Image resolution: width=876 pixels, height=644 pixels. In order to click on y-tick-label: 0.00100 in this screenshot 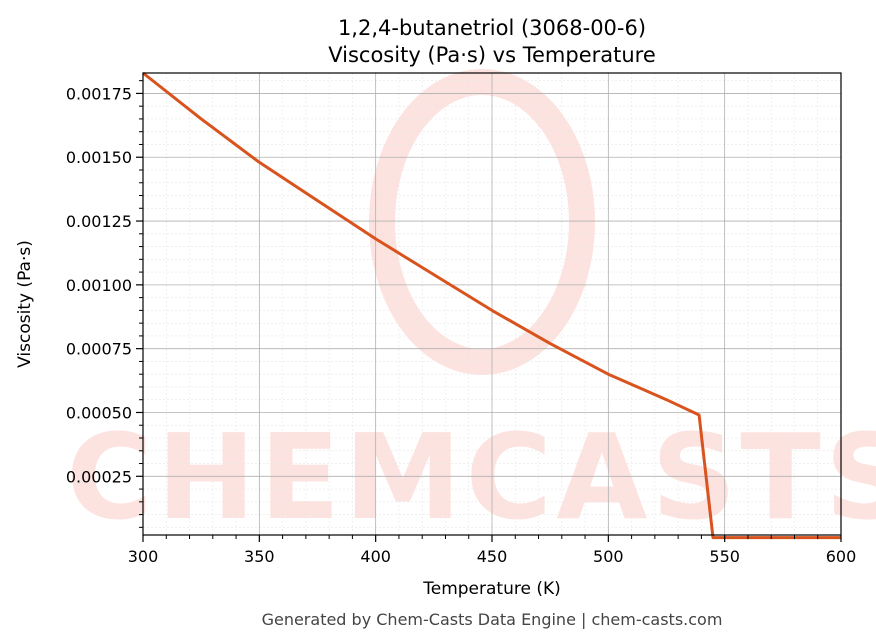, I will do `click(99, 285)`.